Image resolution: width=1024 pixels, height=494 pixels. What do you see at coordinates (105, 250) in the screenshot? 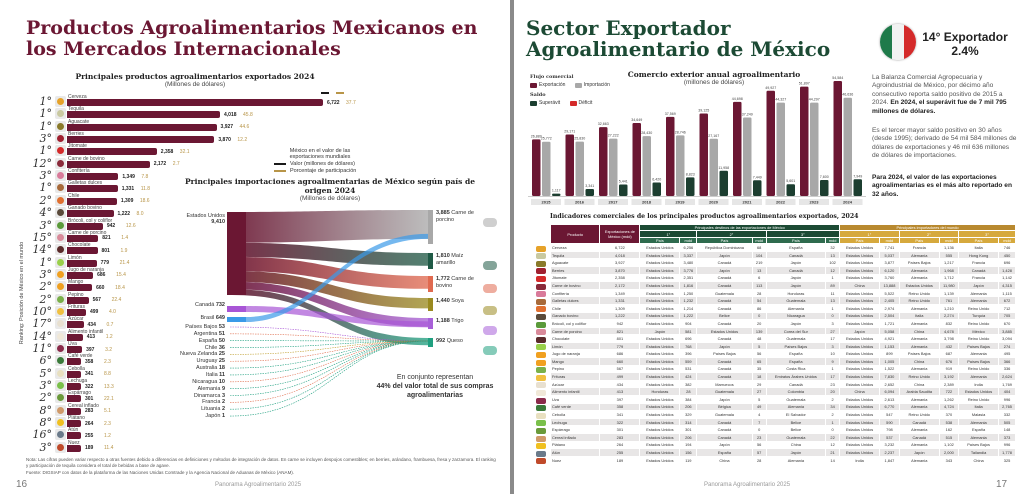
I see `bar-value: 801` at bounding box center [105, 250].